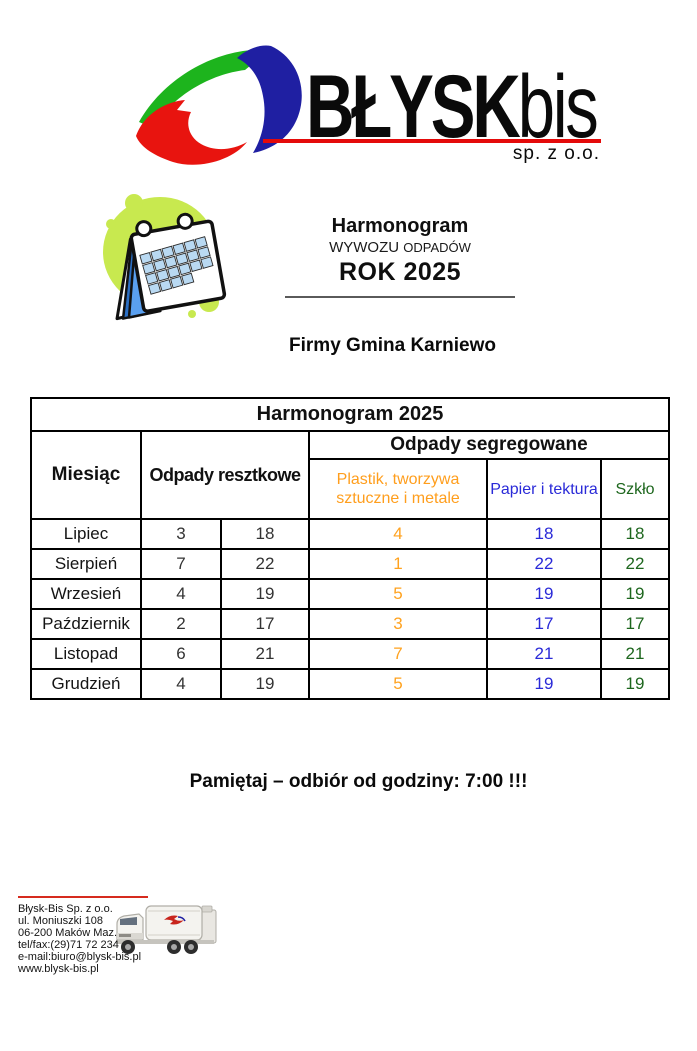  I want to click on brand-underline, so click(432, 141).